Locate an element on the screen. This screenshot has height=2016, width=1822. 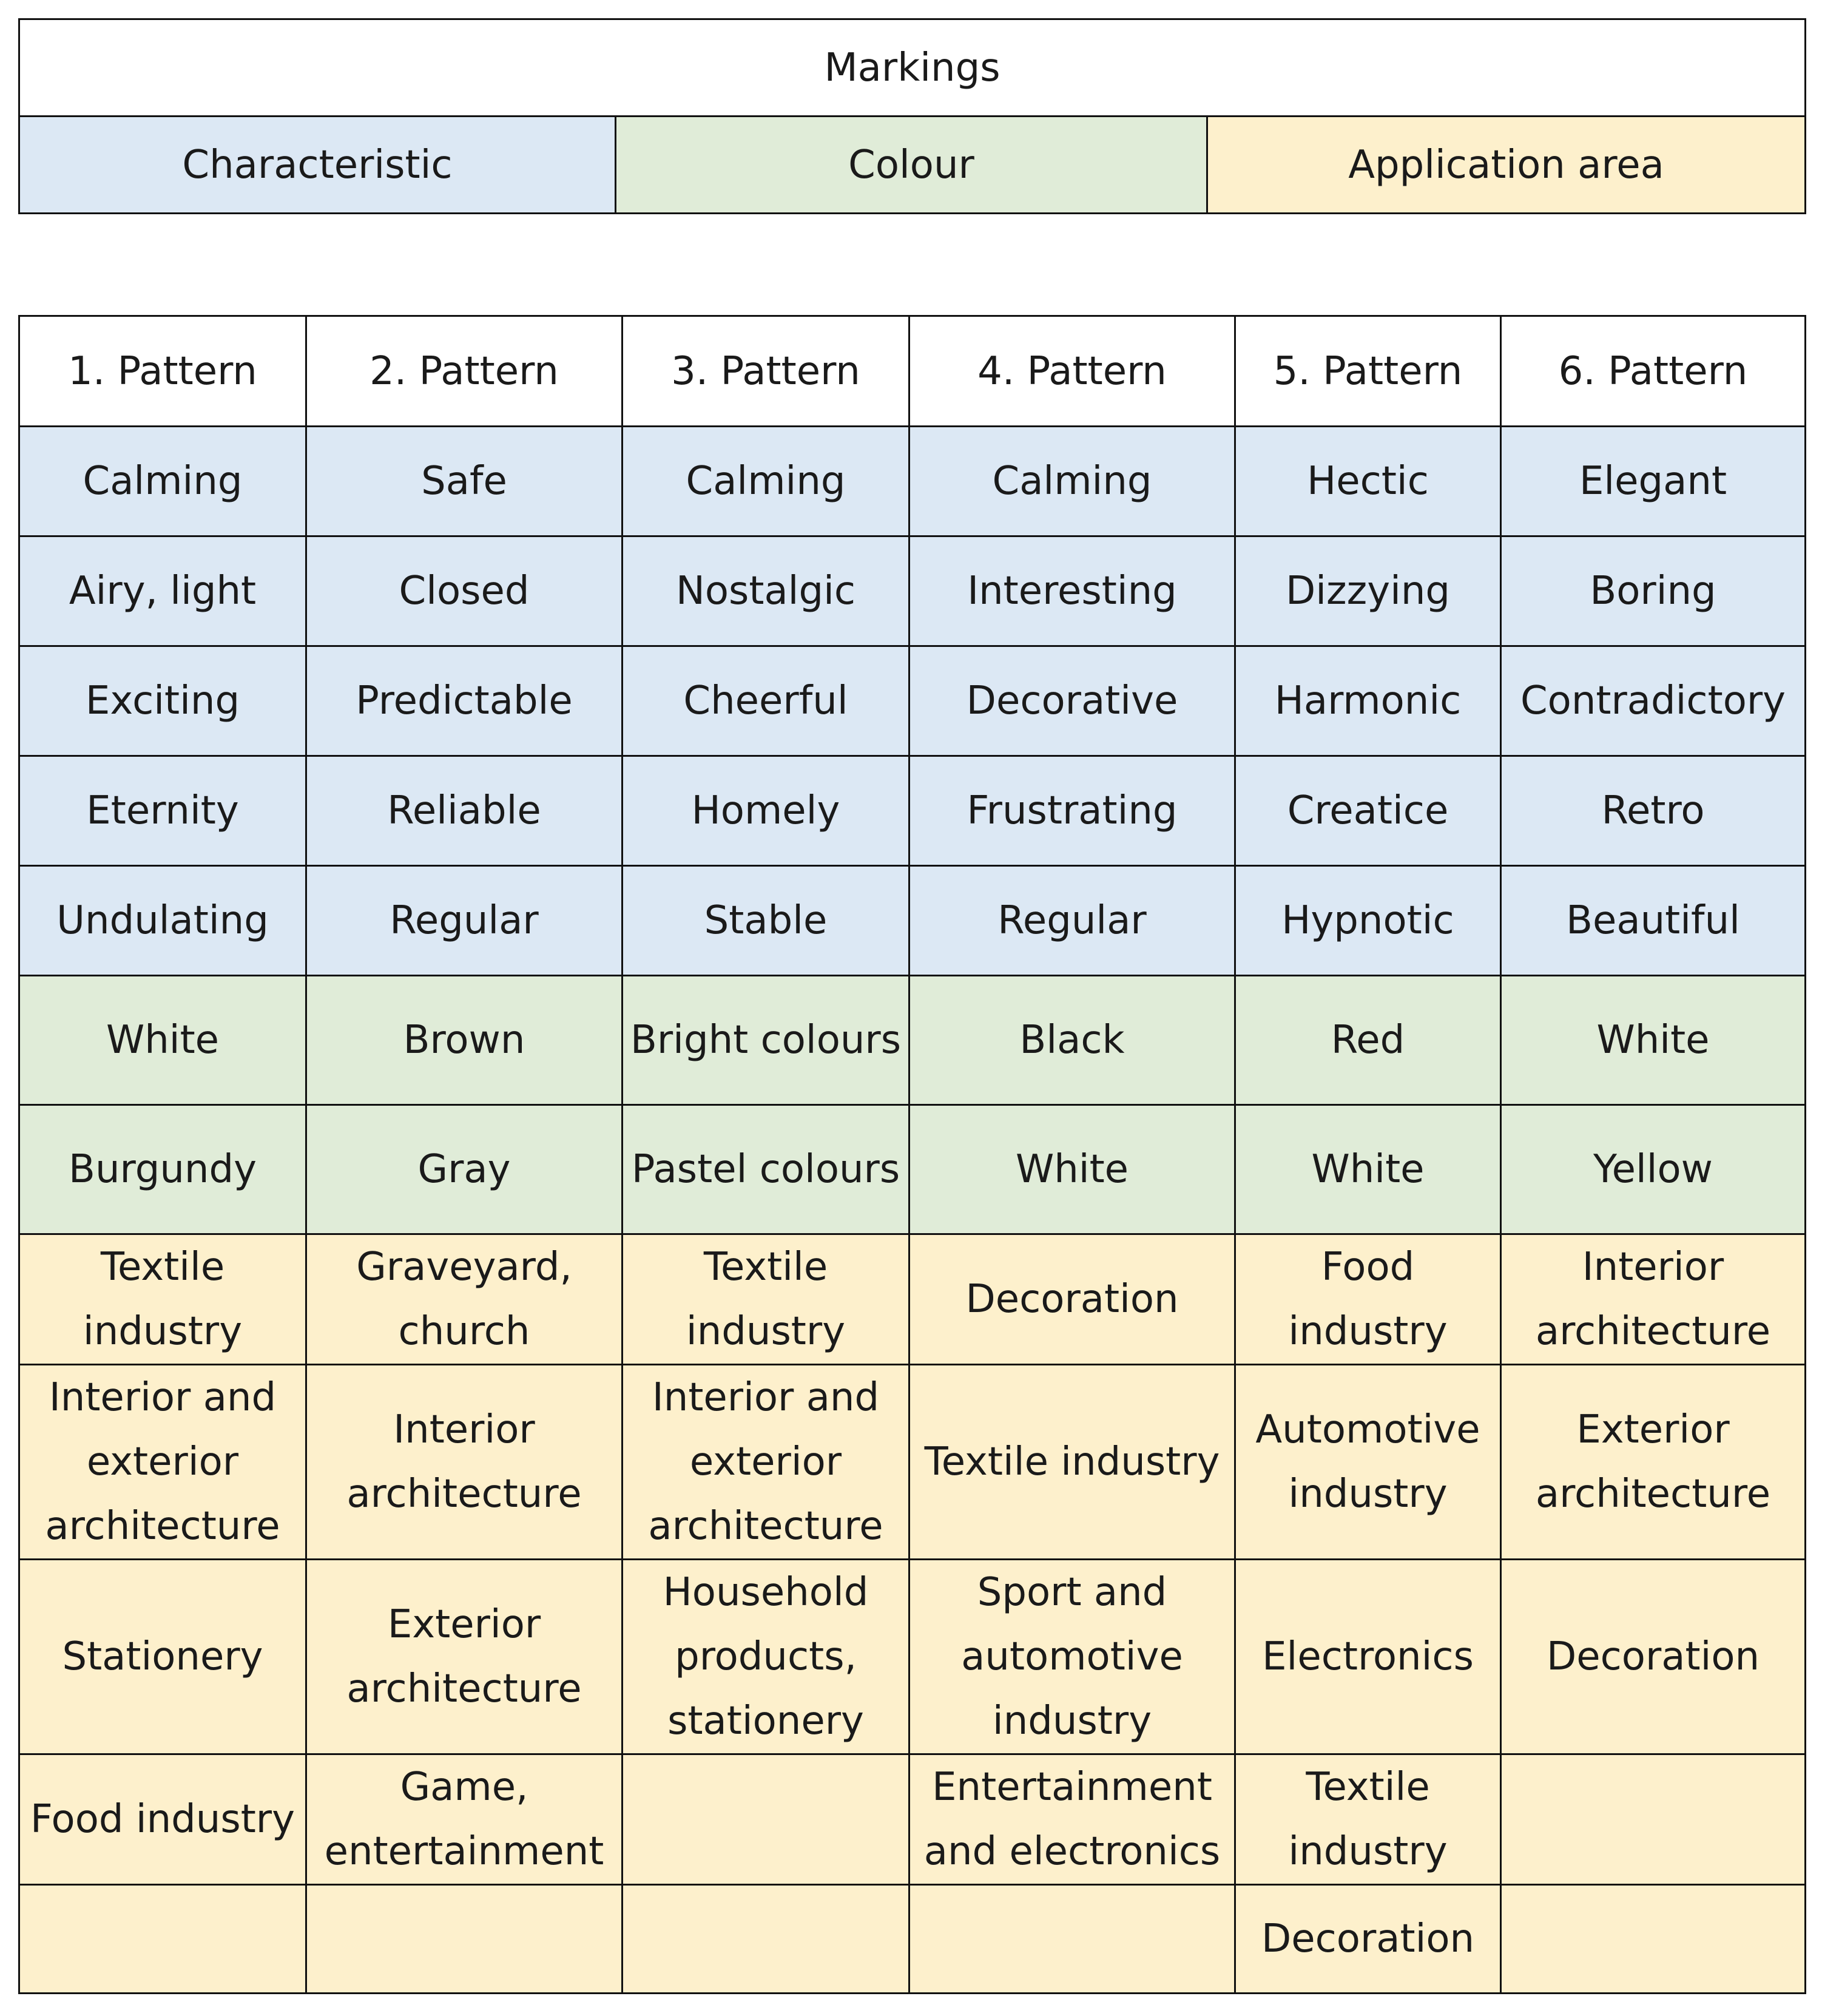
table-cell: Hectic is located at coordinates (1368, 481).